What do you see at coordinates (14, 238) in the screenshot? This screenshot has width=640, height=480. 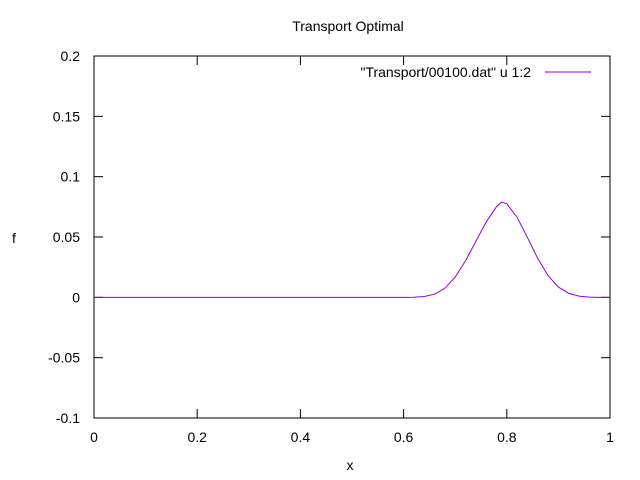 I see `y-axis-label: f` at bounding box center [14, 238].